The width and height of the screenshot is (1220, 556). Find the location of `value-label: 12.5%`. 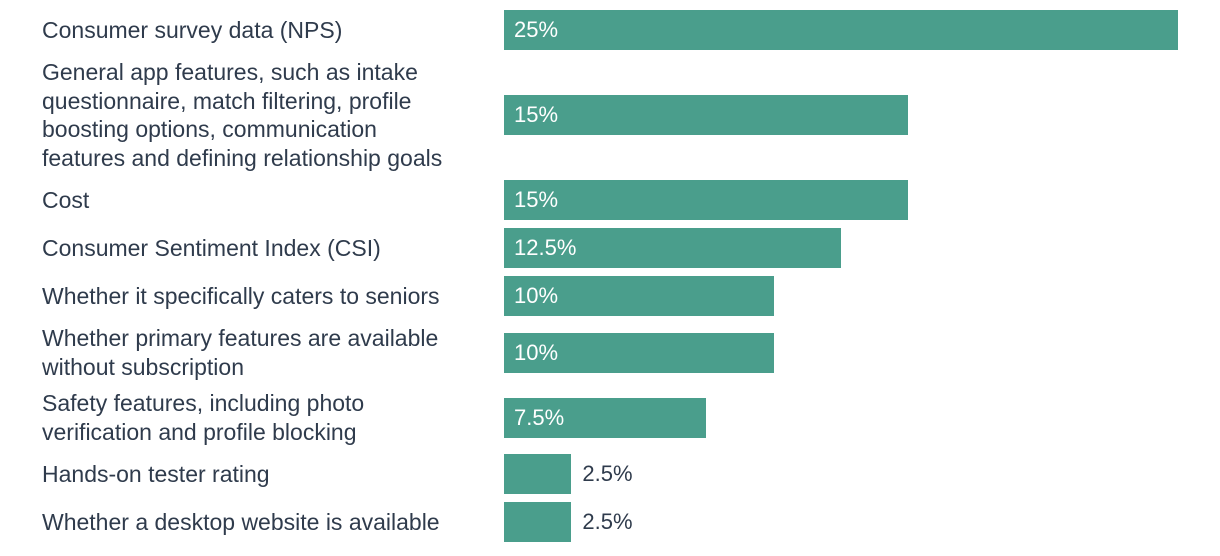

value-label: 12.5% is located at coordinates (545, 247).